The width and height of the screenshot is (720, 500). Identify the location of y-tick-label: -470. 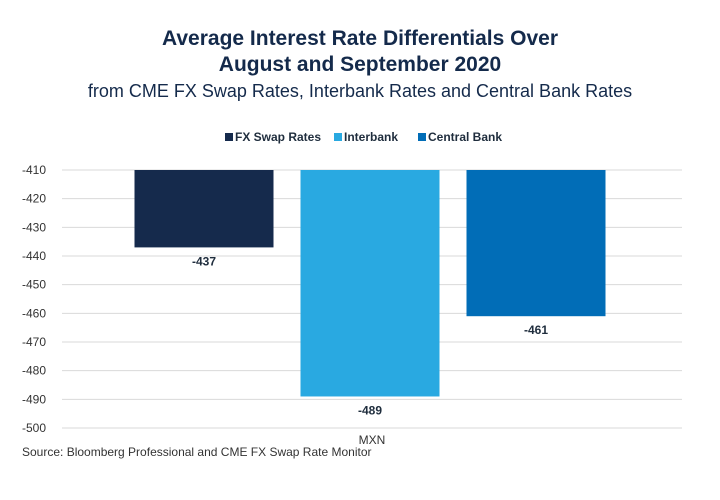
(34, 342).